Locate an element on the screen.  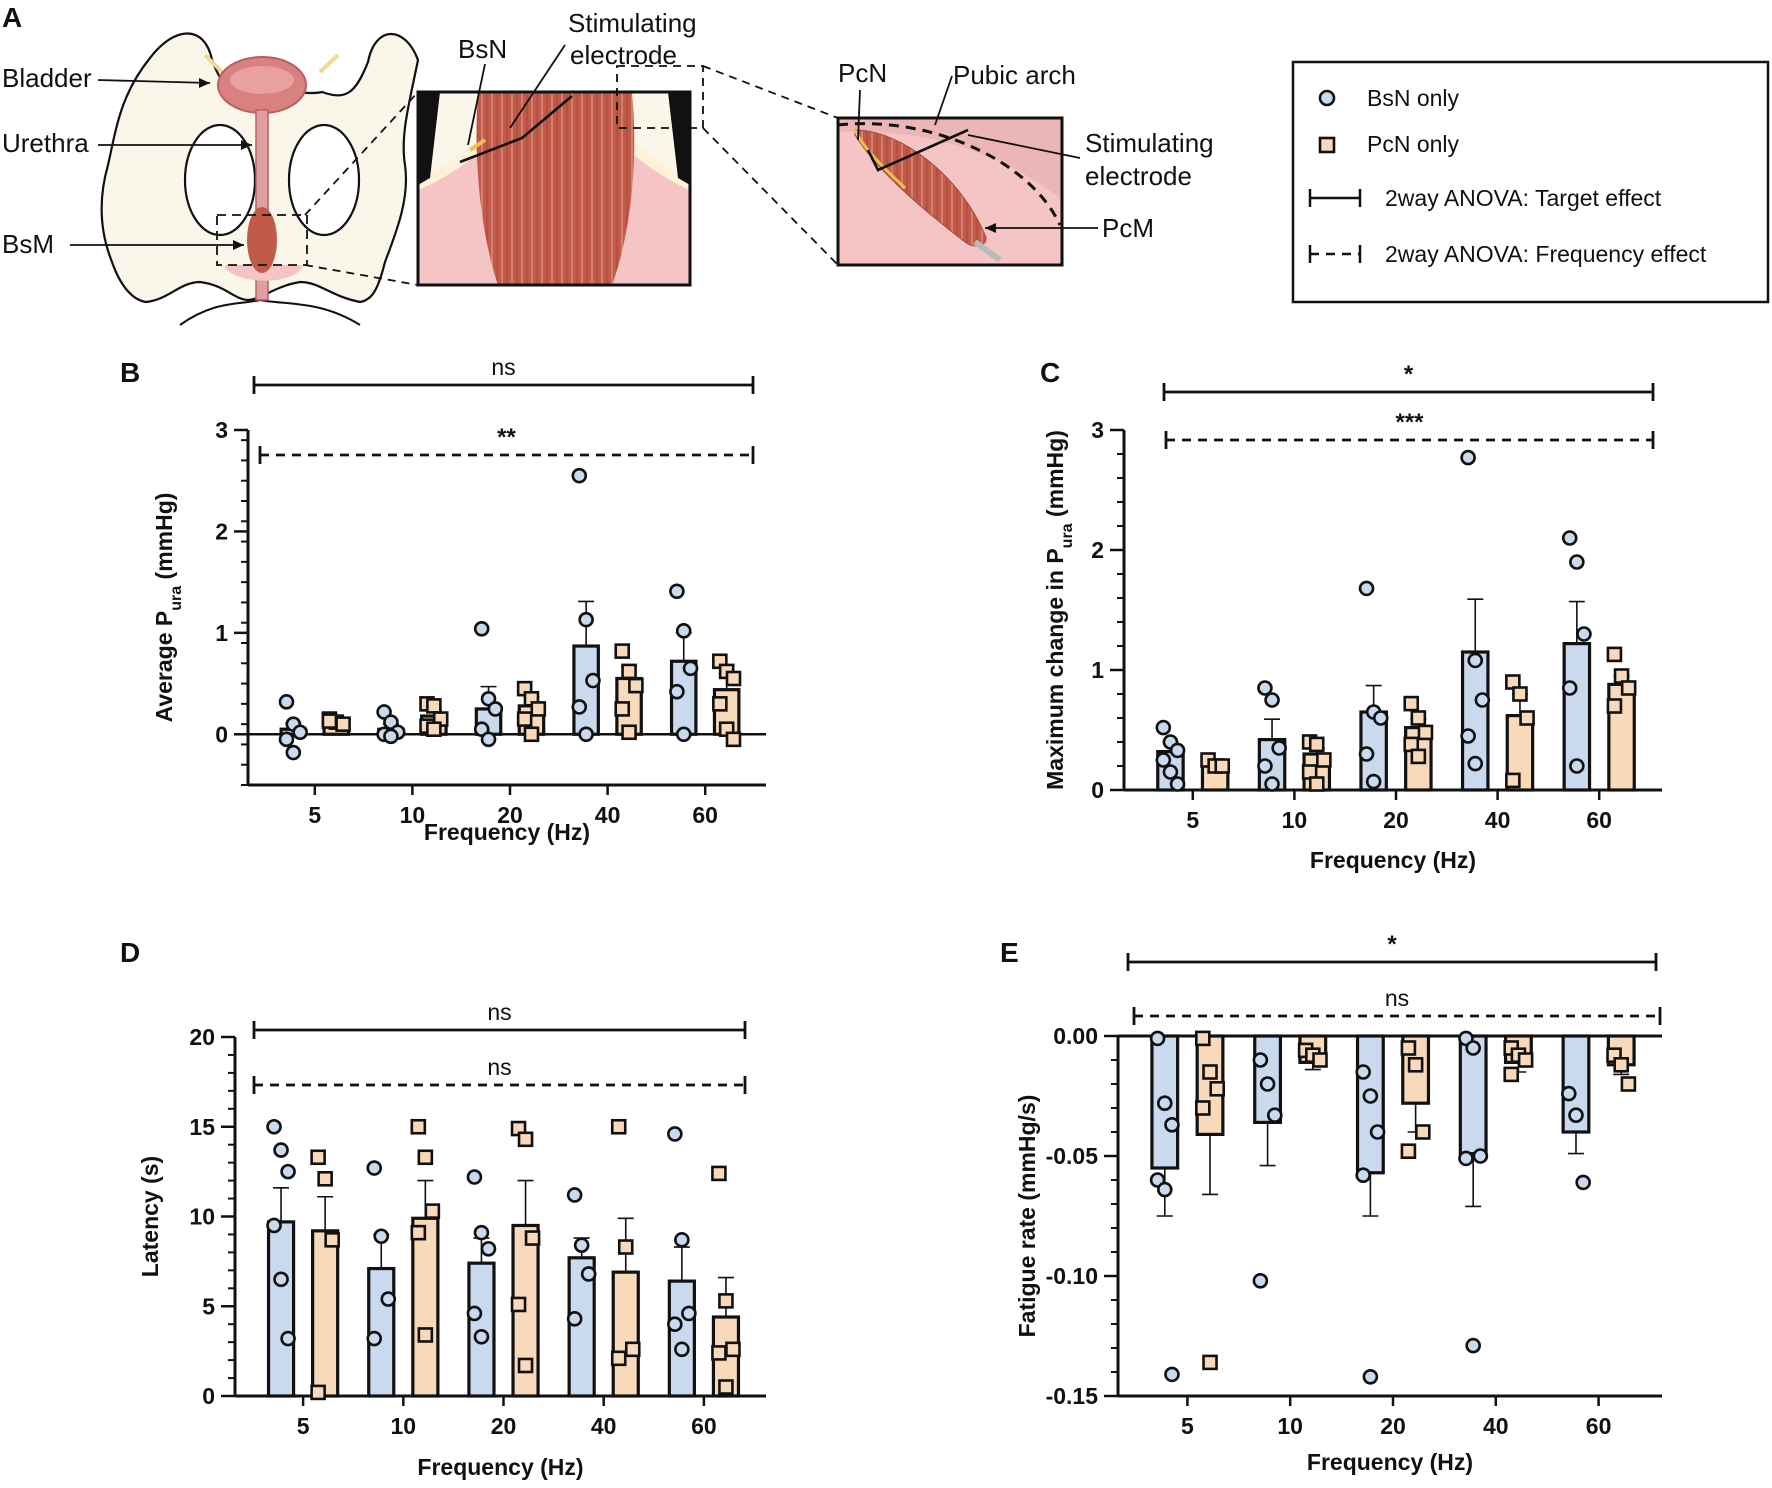
y-tick-label: 1 is located at coordinates (1097, 670).